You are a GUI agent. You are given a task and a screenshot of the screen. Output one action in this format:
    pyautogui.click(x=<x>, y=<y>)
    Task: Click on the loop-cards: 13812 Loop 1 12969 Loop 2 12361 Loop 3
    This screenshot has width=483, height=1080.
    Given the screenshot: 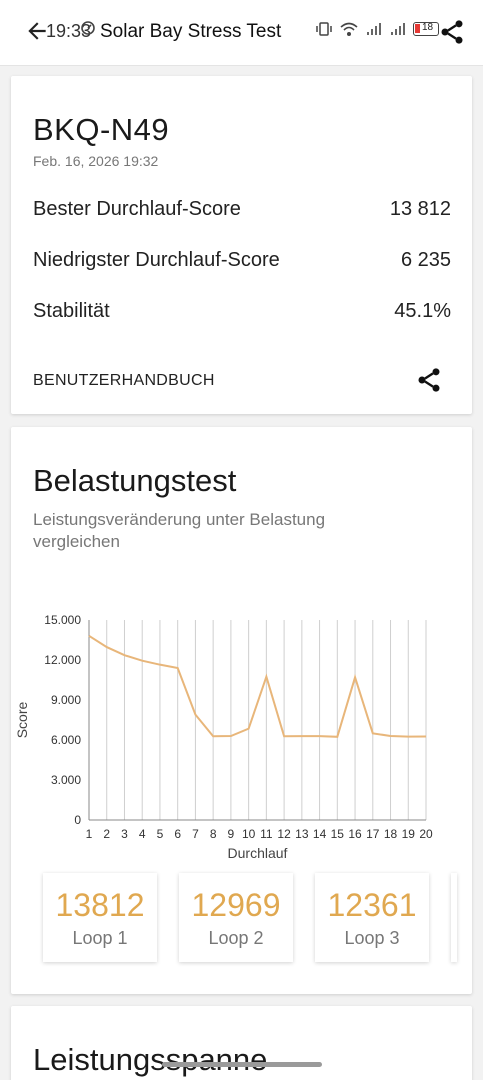 What is the action you would take?
    pyautogui.click(x=250, y=917)
    